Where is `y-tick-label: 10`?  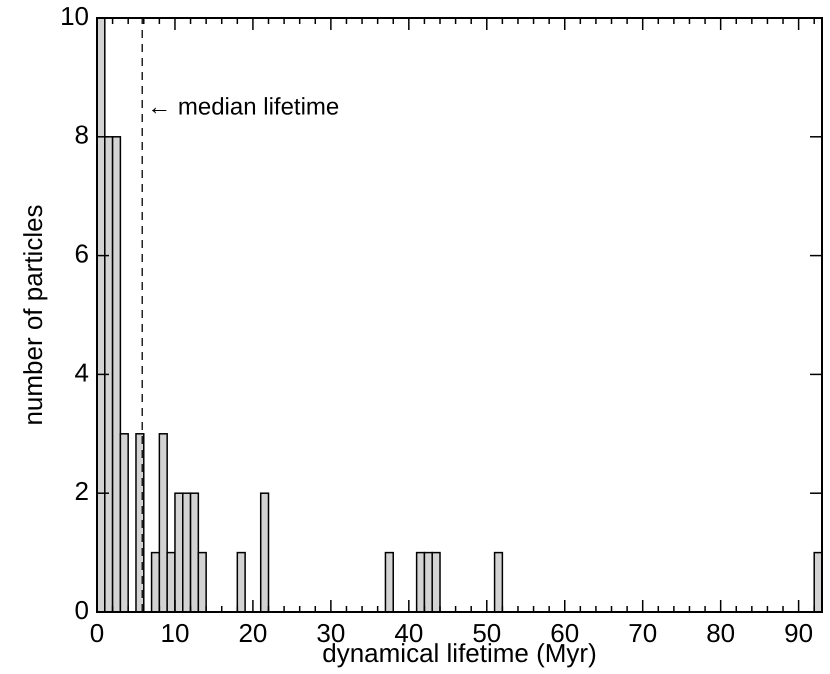
y-tick-label: 10 is located at coordinates (74, 15).